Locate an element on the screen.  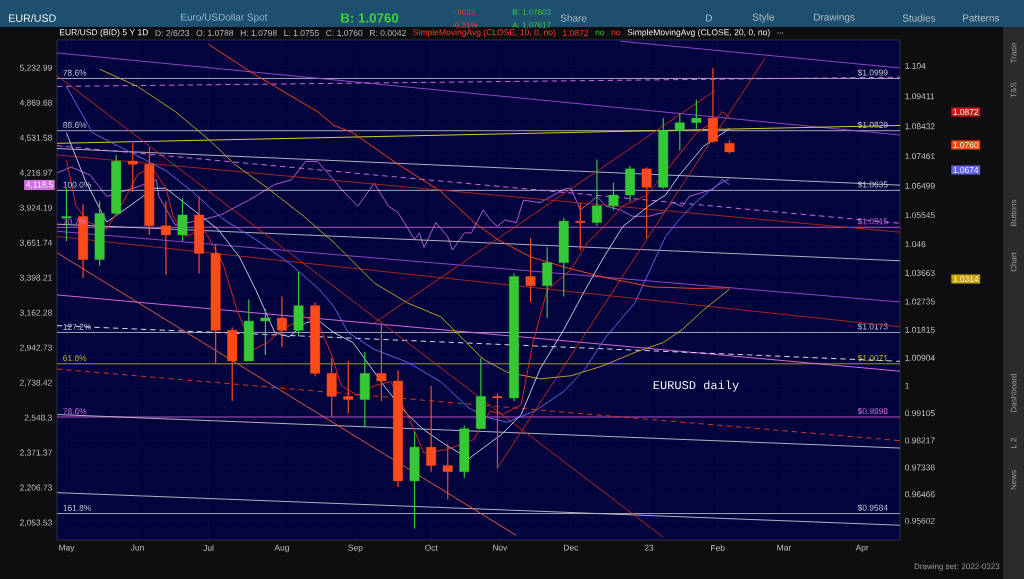
text: L: 1.0755 is located at coordinates (301, 33).